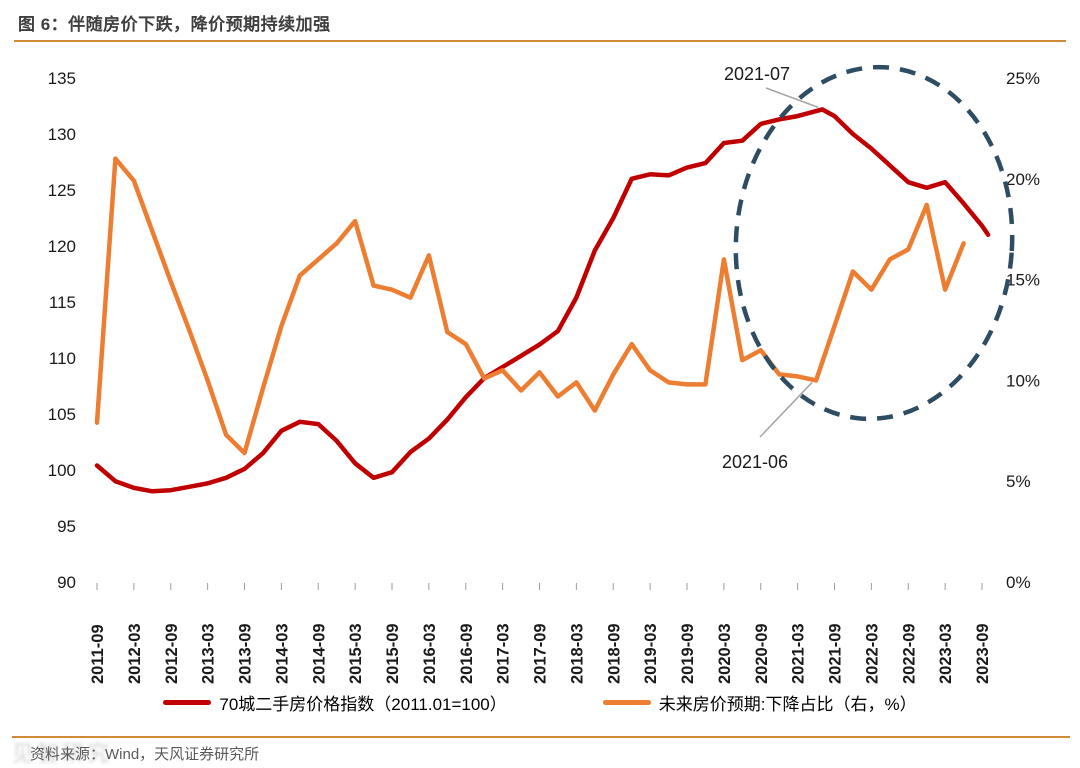 Image resolution: width=1080 pixels, height=768 pixels. I want to click on x-tick-label: 2012-03, so click(135, 653).